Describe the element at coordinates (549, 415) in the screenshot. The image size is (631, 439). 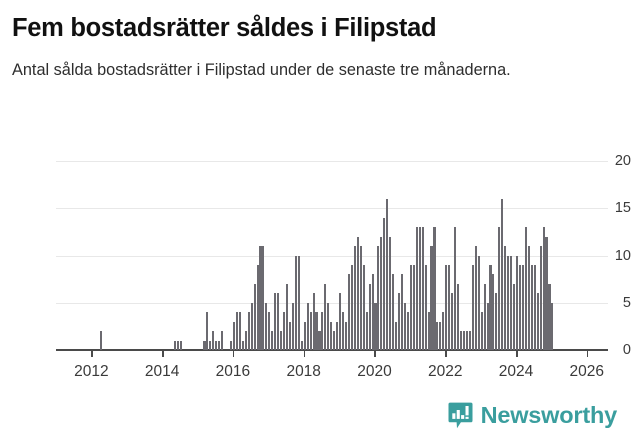
I see `newsworthy-logo-text: Newsworthy` at that location.